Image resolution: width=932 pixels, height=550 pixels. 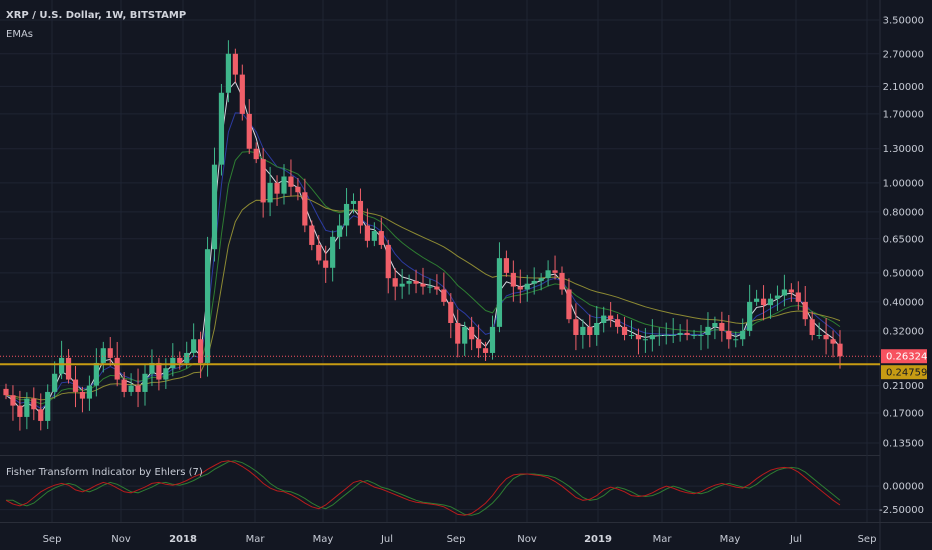 What do you see at coordinates (463, 364) in the screenshot?
I see `horizontal-lines: 0.26324 0.24759` at bounding box center [463, 364].